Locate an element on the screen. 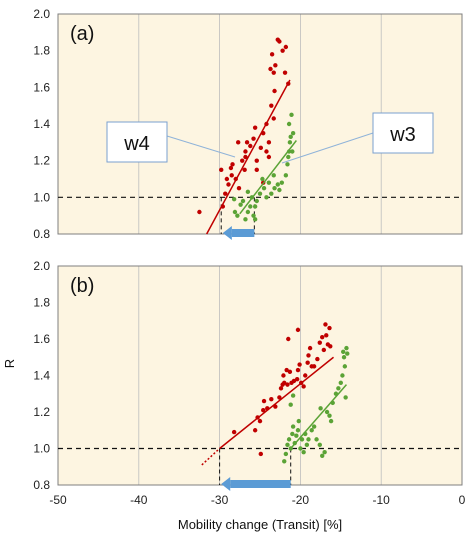  y-tick-label: 0.8 is located at coordinates (41, 485).